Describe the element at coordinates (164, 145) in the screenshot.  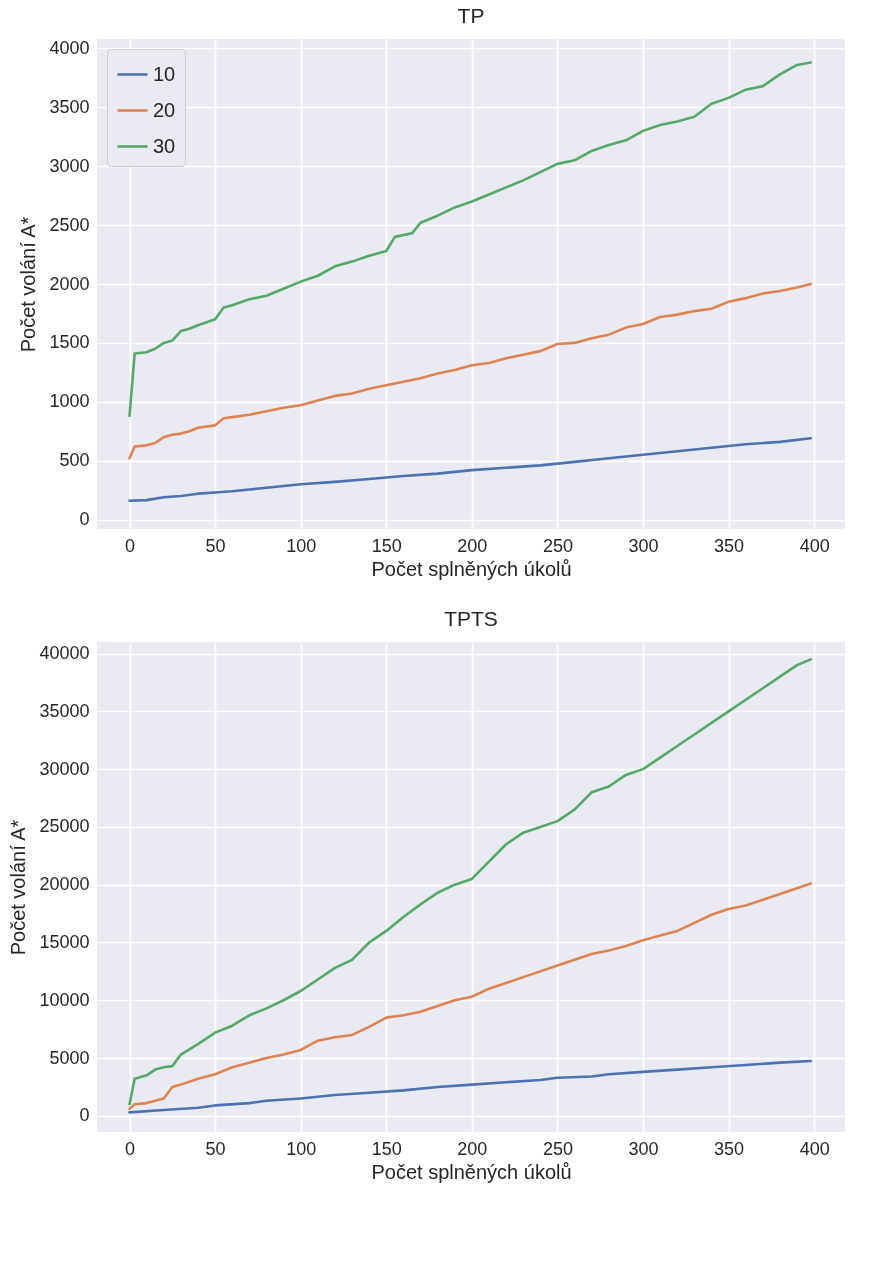
I see `legend-label: 30` at that location.